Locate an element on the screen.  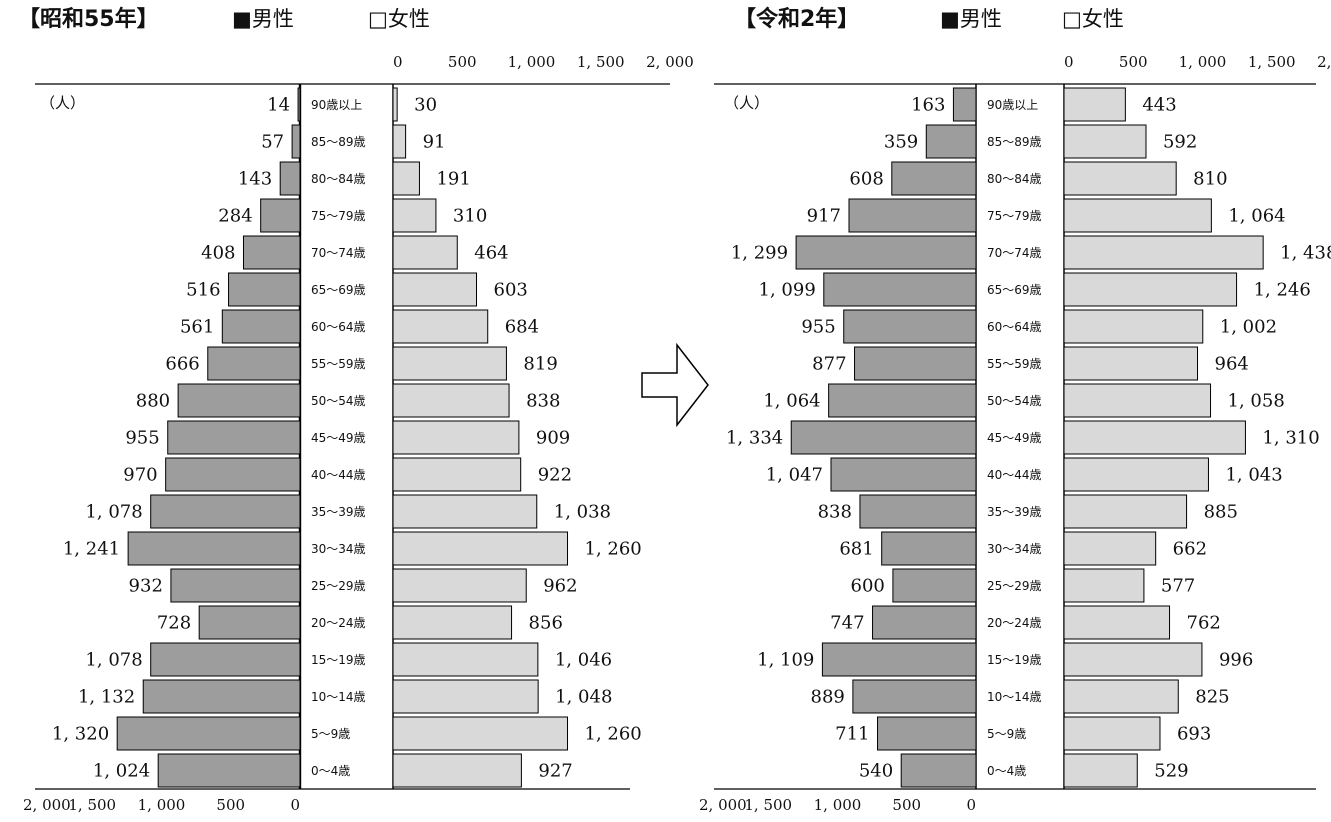
age-group-label: 40～44歳 is located at coordinates (338, 475).